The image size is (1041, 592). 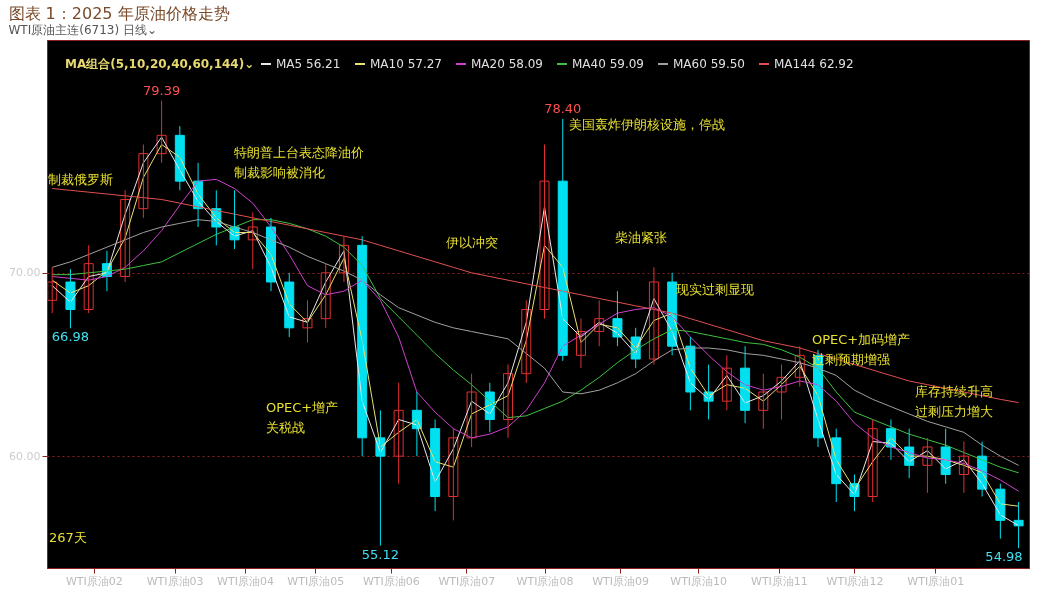 I want to click on annotation: 78.40, so click(x=563, y=108).